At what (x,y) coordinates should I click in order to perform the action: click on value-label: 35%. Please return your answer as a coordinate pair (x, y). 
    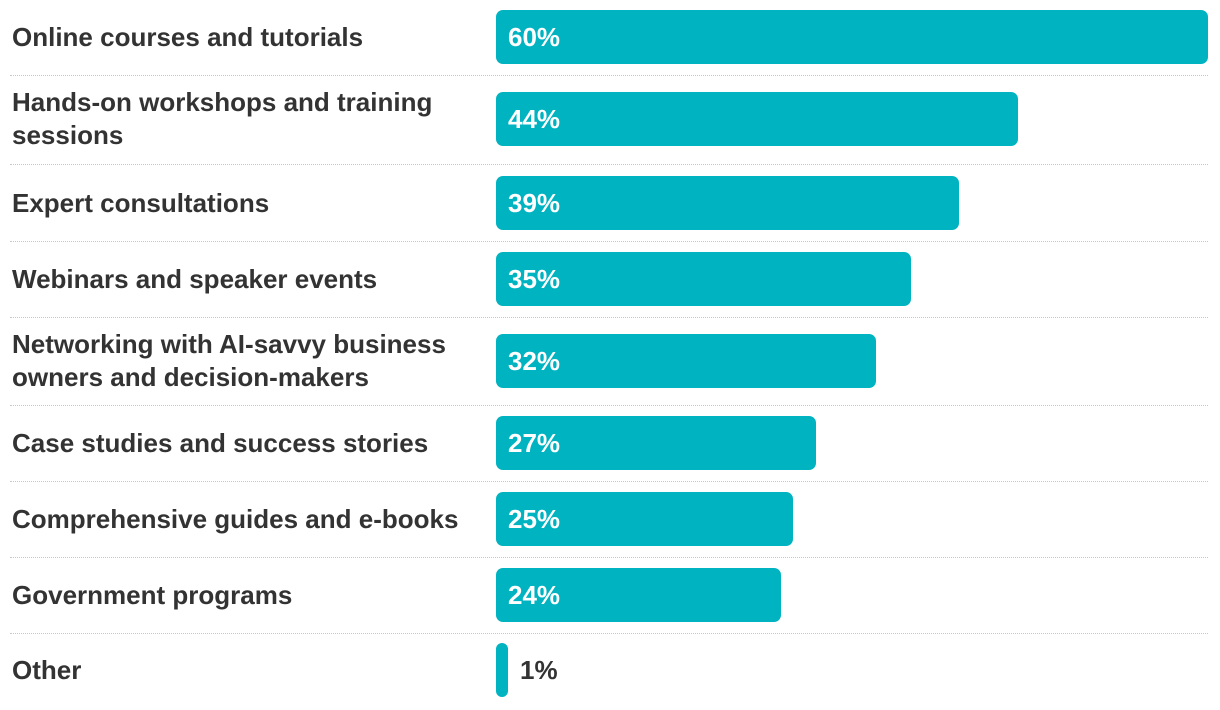
    Looking at the image, I should click on (534, 279).